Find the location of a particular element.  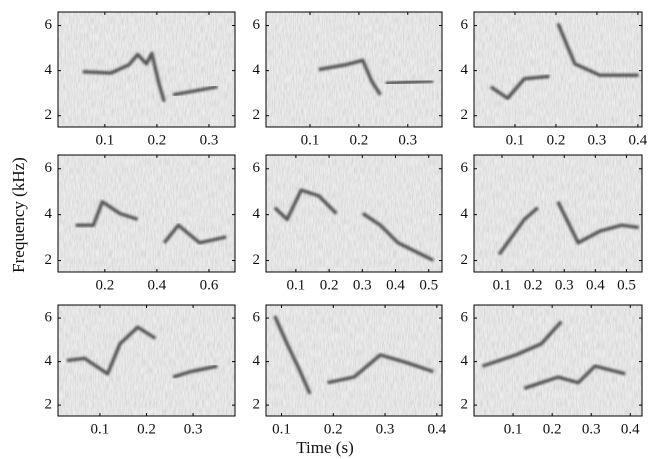

x-axis-label: Time (s) is located at coordinates (324, 447).